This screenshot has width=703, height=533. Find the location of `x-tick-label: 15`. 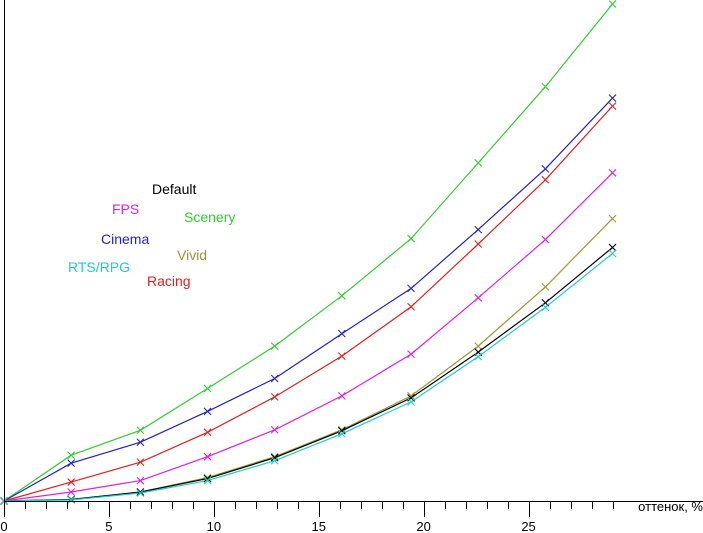

x-tick-label: 15 is located at coordinates (319, 526).